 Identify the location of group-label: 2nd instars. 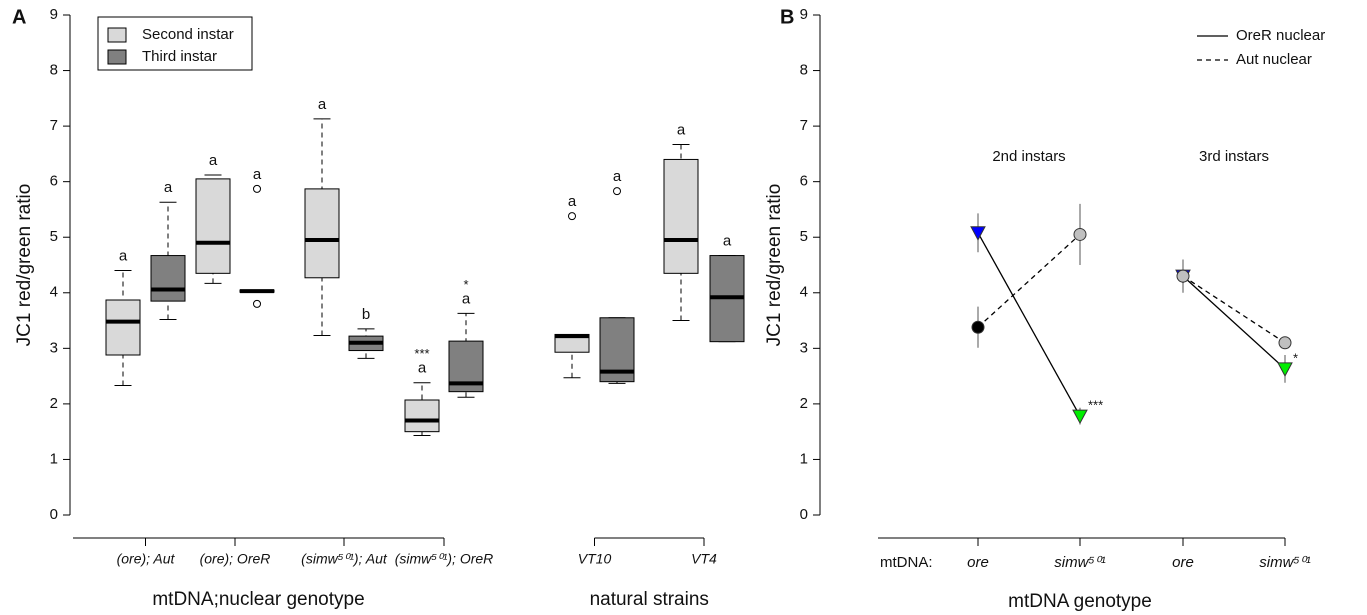
(1028, 156).